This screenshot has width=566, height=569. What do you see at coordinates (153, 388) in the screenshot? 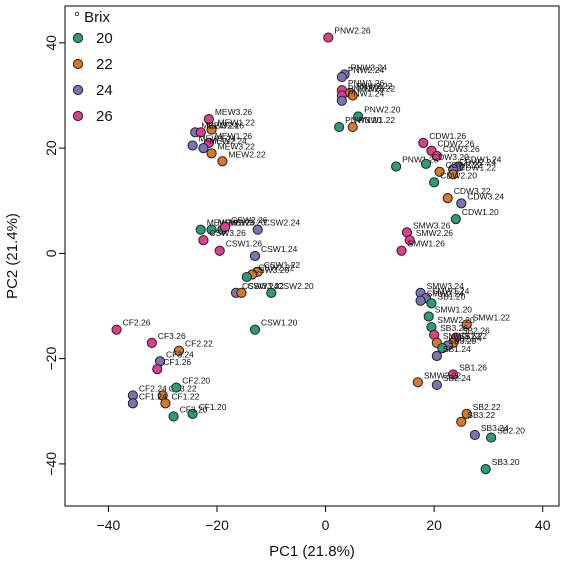
I see `point-label: CF2.24` at bounding box center [153, 388].